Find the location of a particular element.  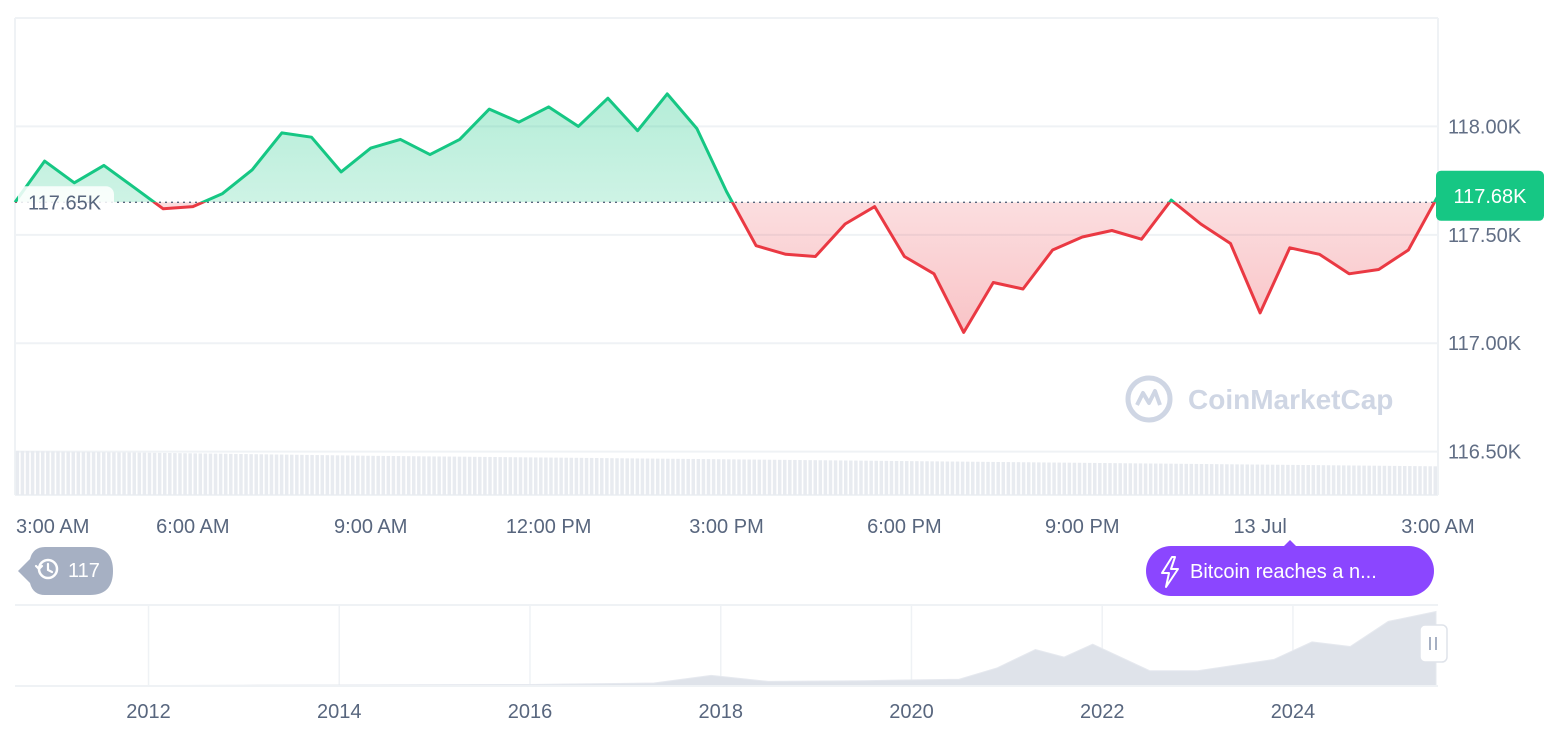

current-price-text: 117.68K is located at coordinates (1490, 197).